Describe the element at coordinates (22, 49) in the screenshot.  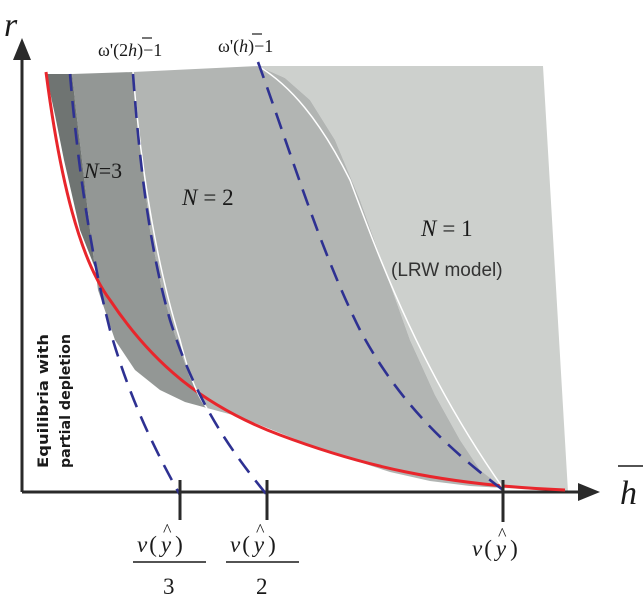
I see `y-axis-arrow` at that location.